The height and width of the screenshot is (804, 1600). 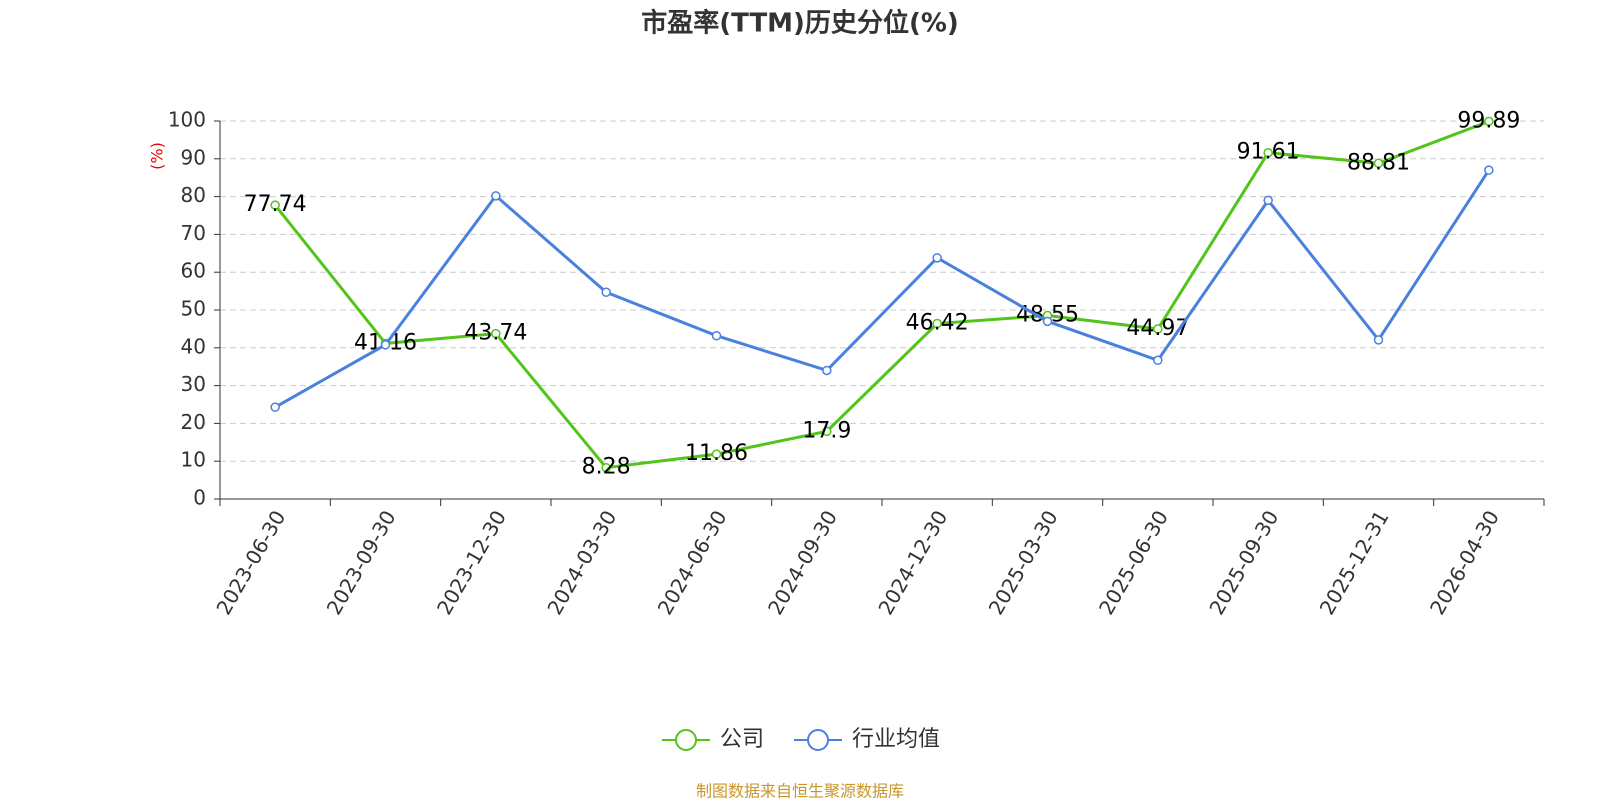 I want to click on y-tick-label: 80, so click(x=193, y=195).